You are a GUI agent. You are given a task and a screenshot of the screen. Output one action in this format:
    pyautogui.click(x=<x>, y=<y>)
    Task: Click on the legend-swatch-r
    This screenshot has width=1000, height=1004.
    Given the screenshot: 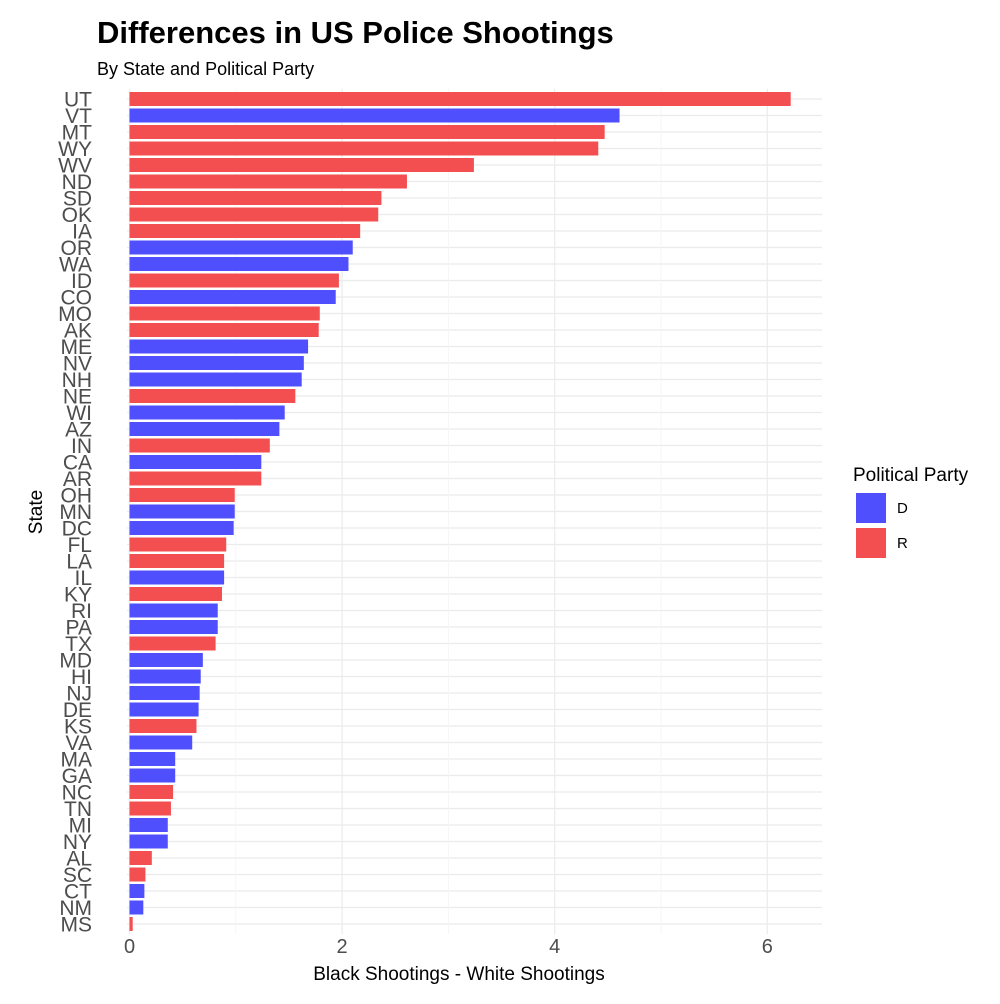 What is the action you would take?
    pyautogui.click(x=871, y=543)
    